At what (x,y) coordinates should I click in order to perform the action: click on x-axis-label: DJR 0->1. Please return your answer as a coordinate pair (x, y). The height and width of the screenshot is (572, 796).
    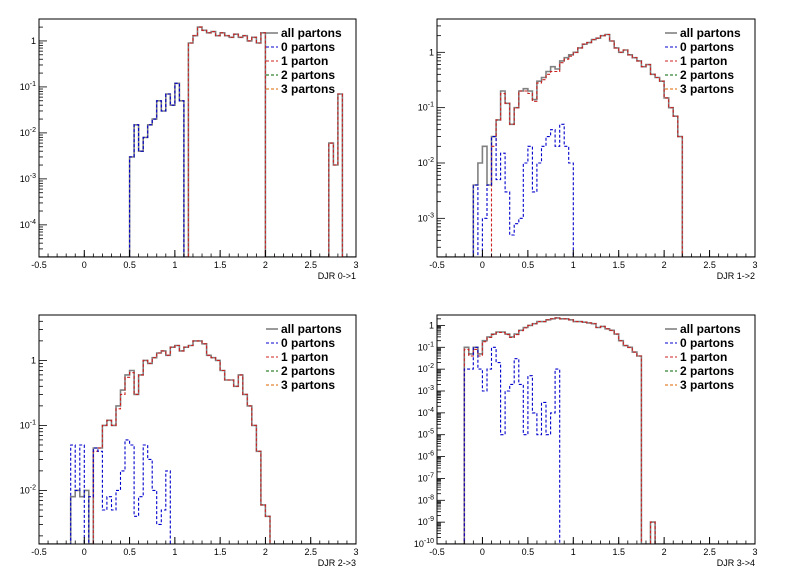
    Looking at the image, I should click on (337, 276).